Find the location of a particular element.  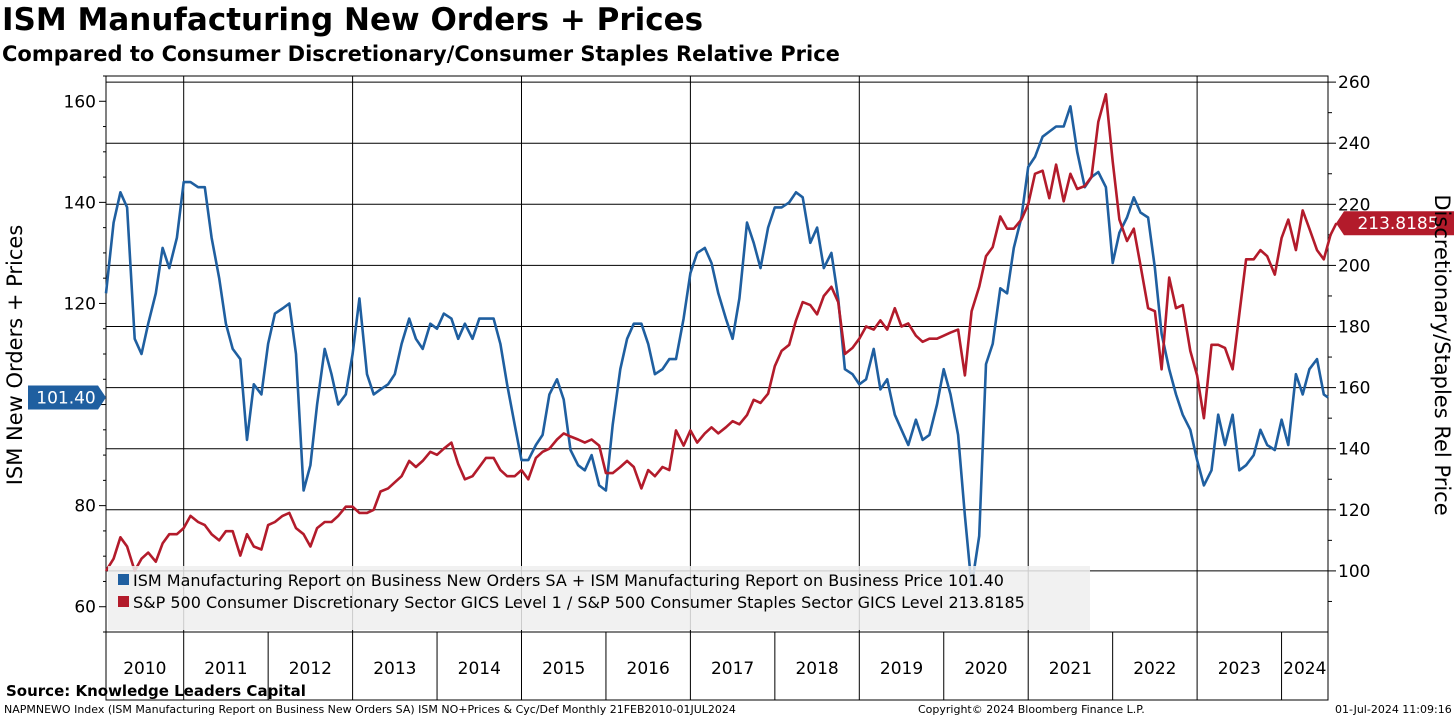

x-tick-label: 2011 is located at coordinates (225, 669).